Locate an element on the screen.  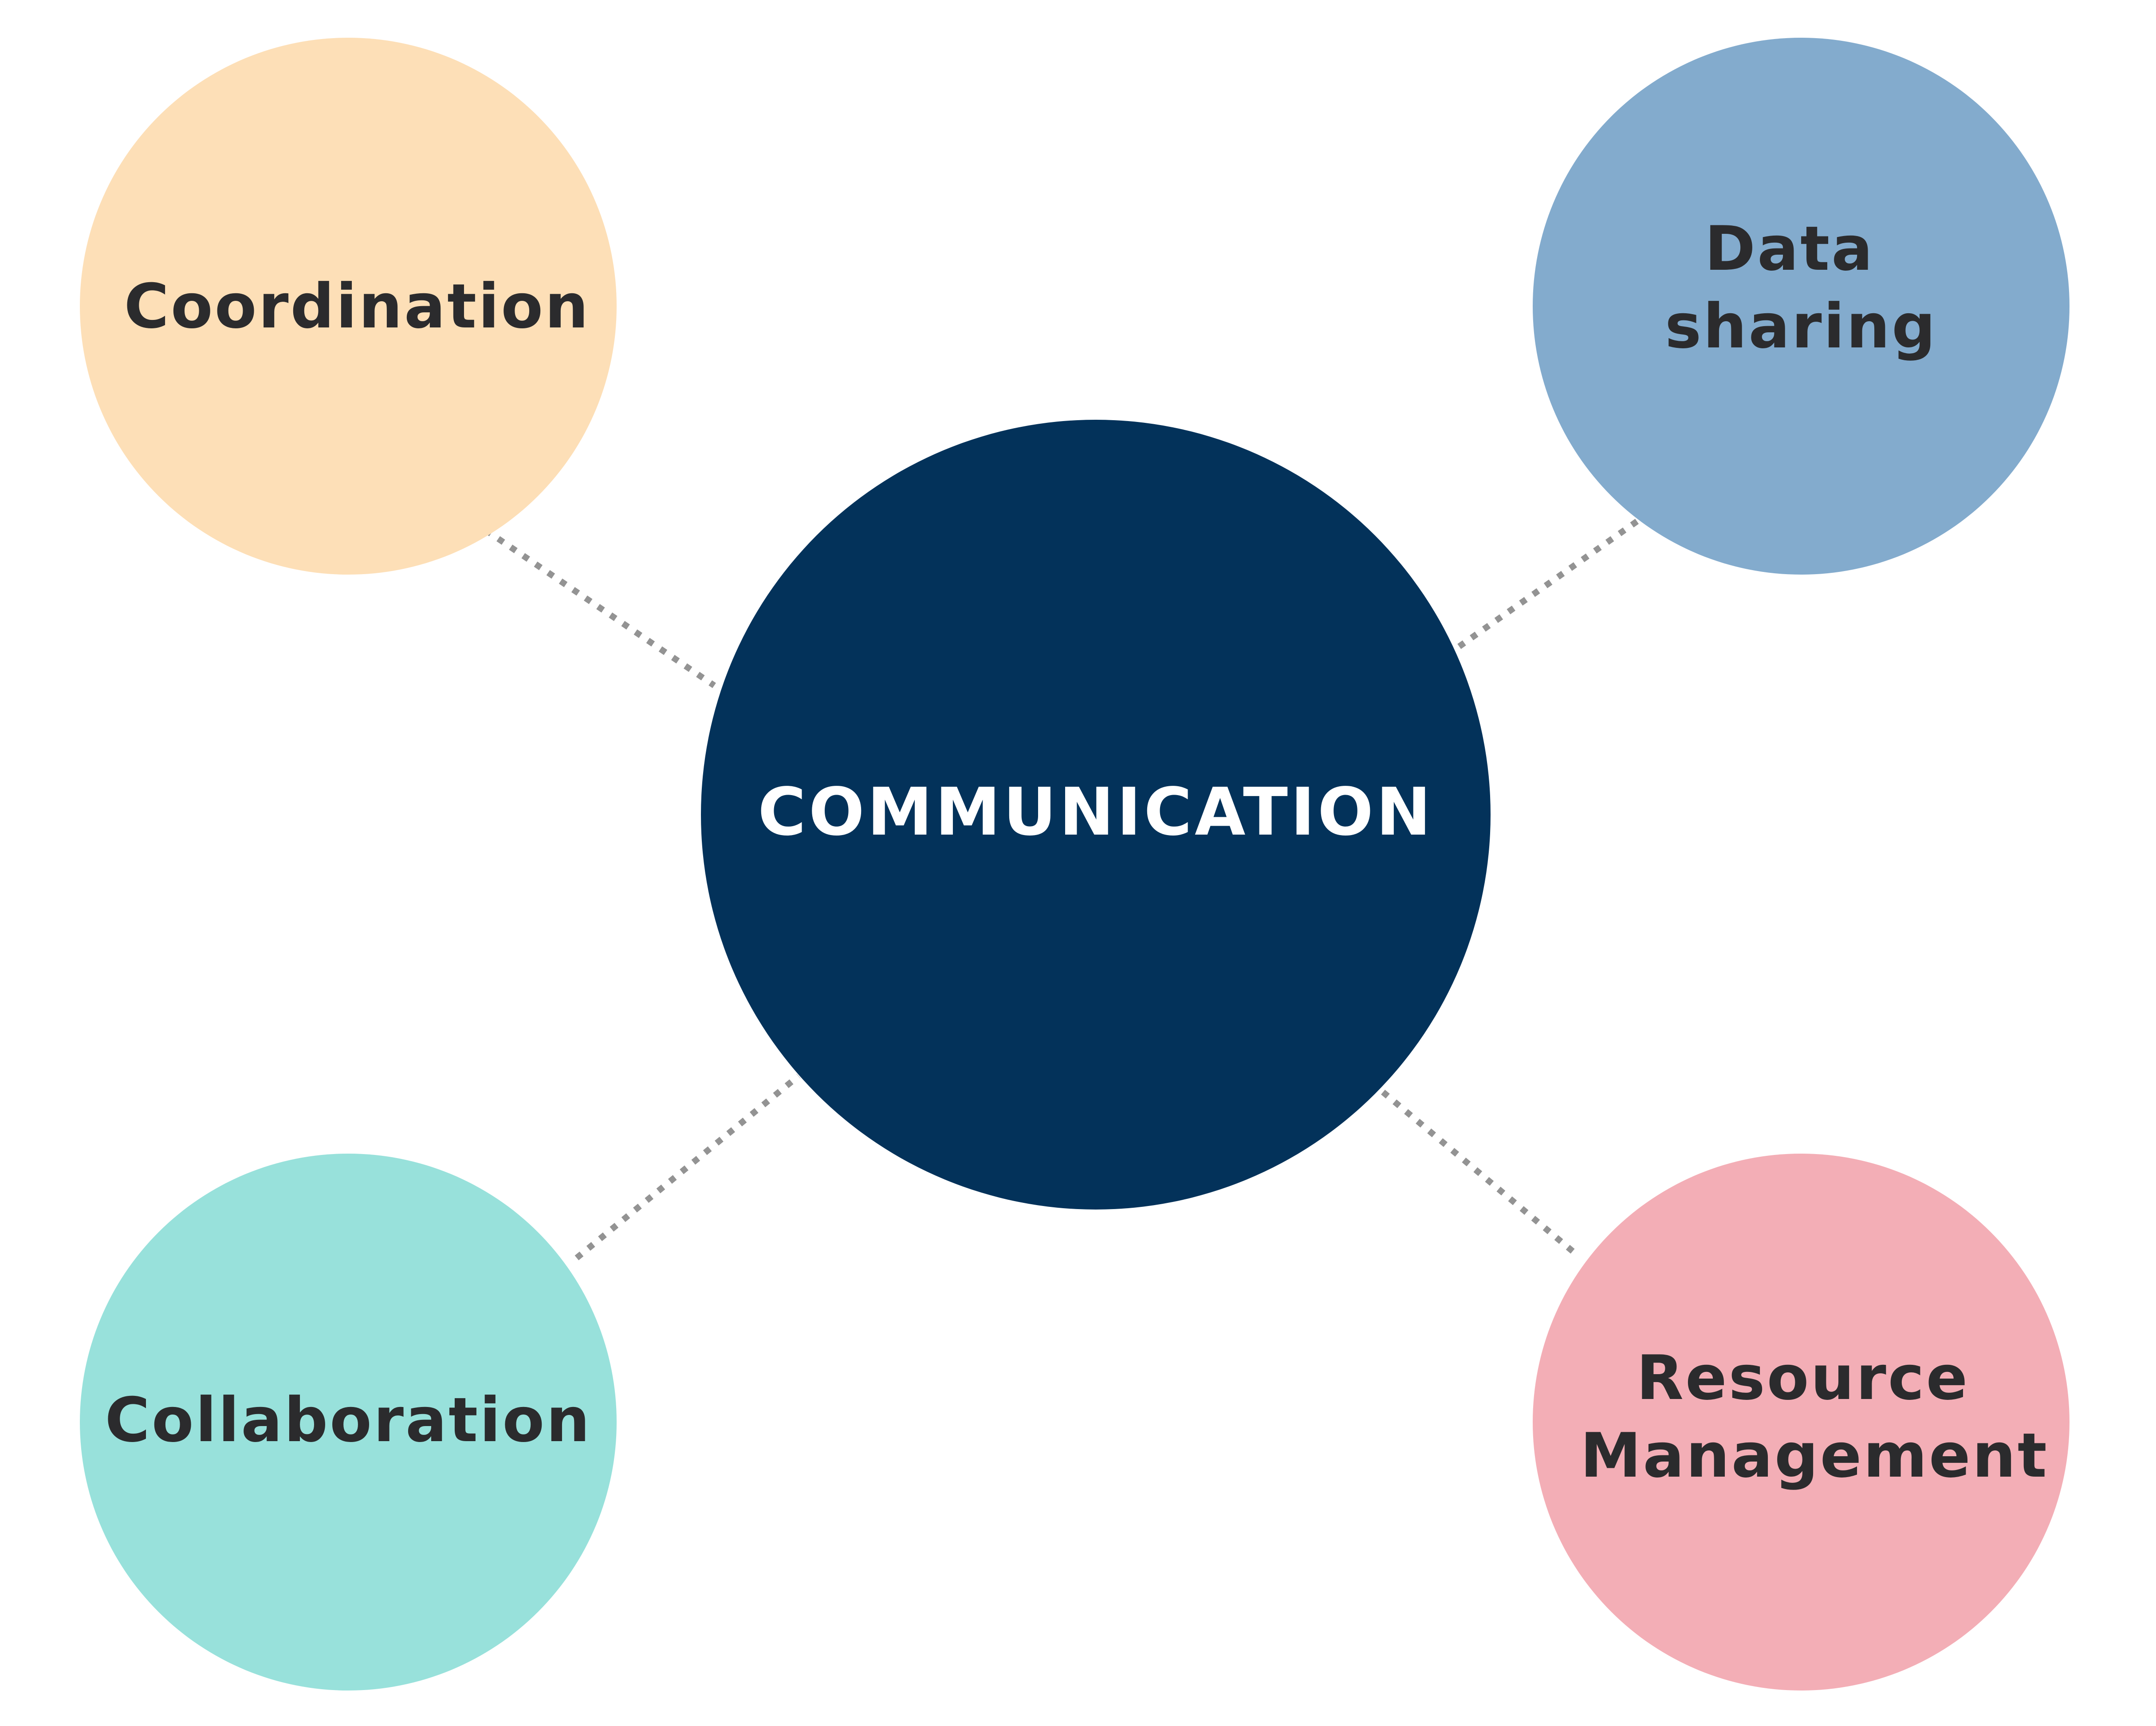
collaboration-label-line-1: Collaboration is located at coordinates (349, 1420).